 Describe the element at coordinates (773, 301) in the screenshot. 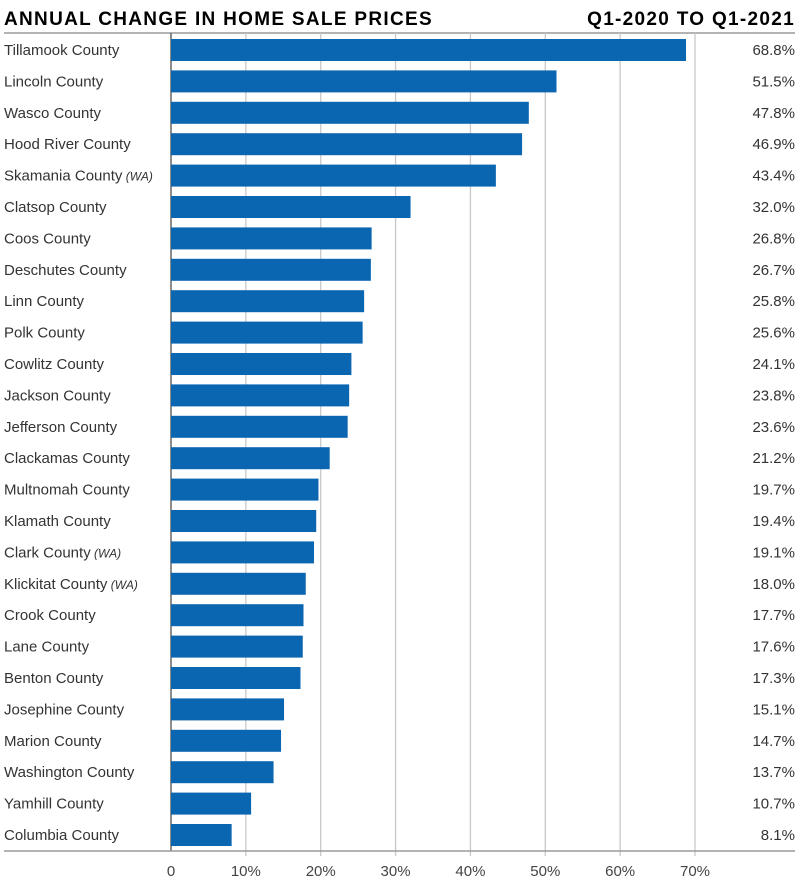

I see `value-label: 25.8%` at that location.